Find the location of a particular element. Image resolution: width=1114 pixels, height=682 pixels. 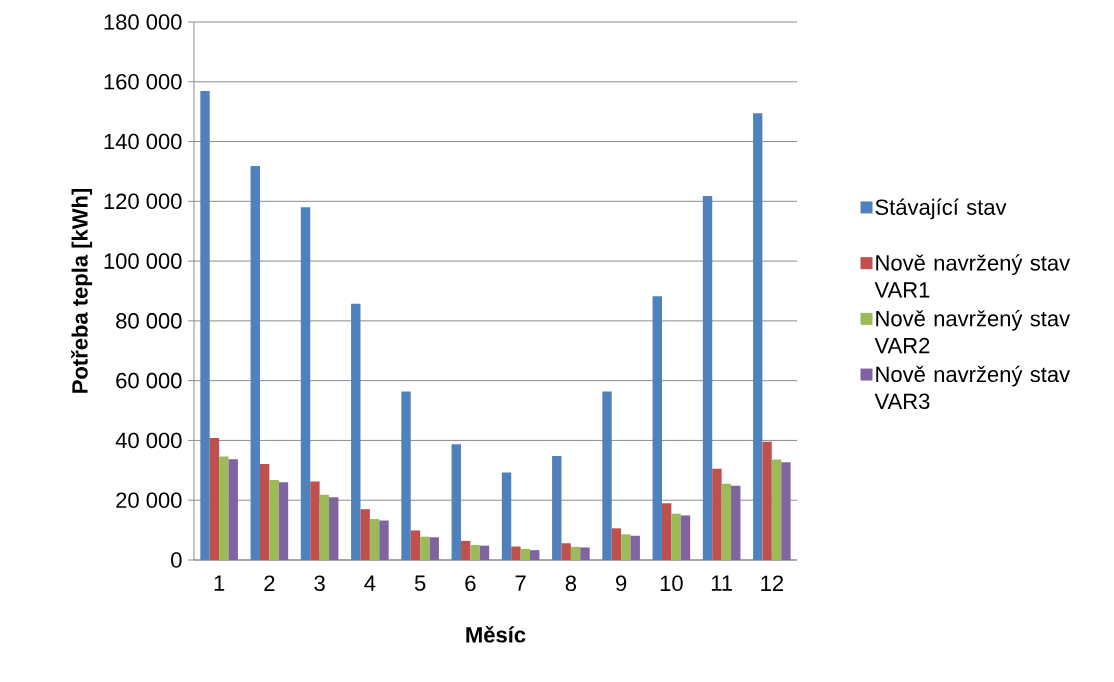

y-tick-label: 40 000 is located at coordinates (148, 440).